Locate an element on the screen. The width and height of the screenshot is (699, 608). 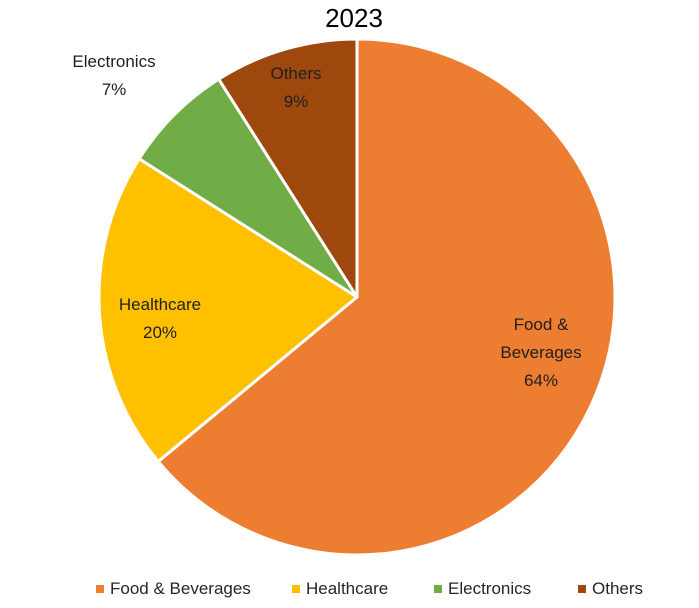
data-label-healthcare: Healthcare 20% is located at coordinates (160, 318).